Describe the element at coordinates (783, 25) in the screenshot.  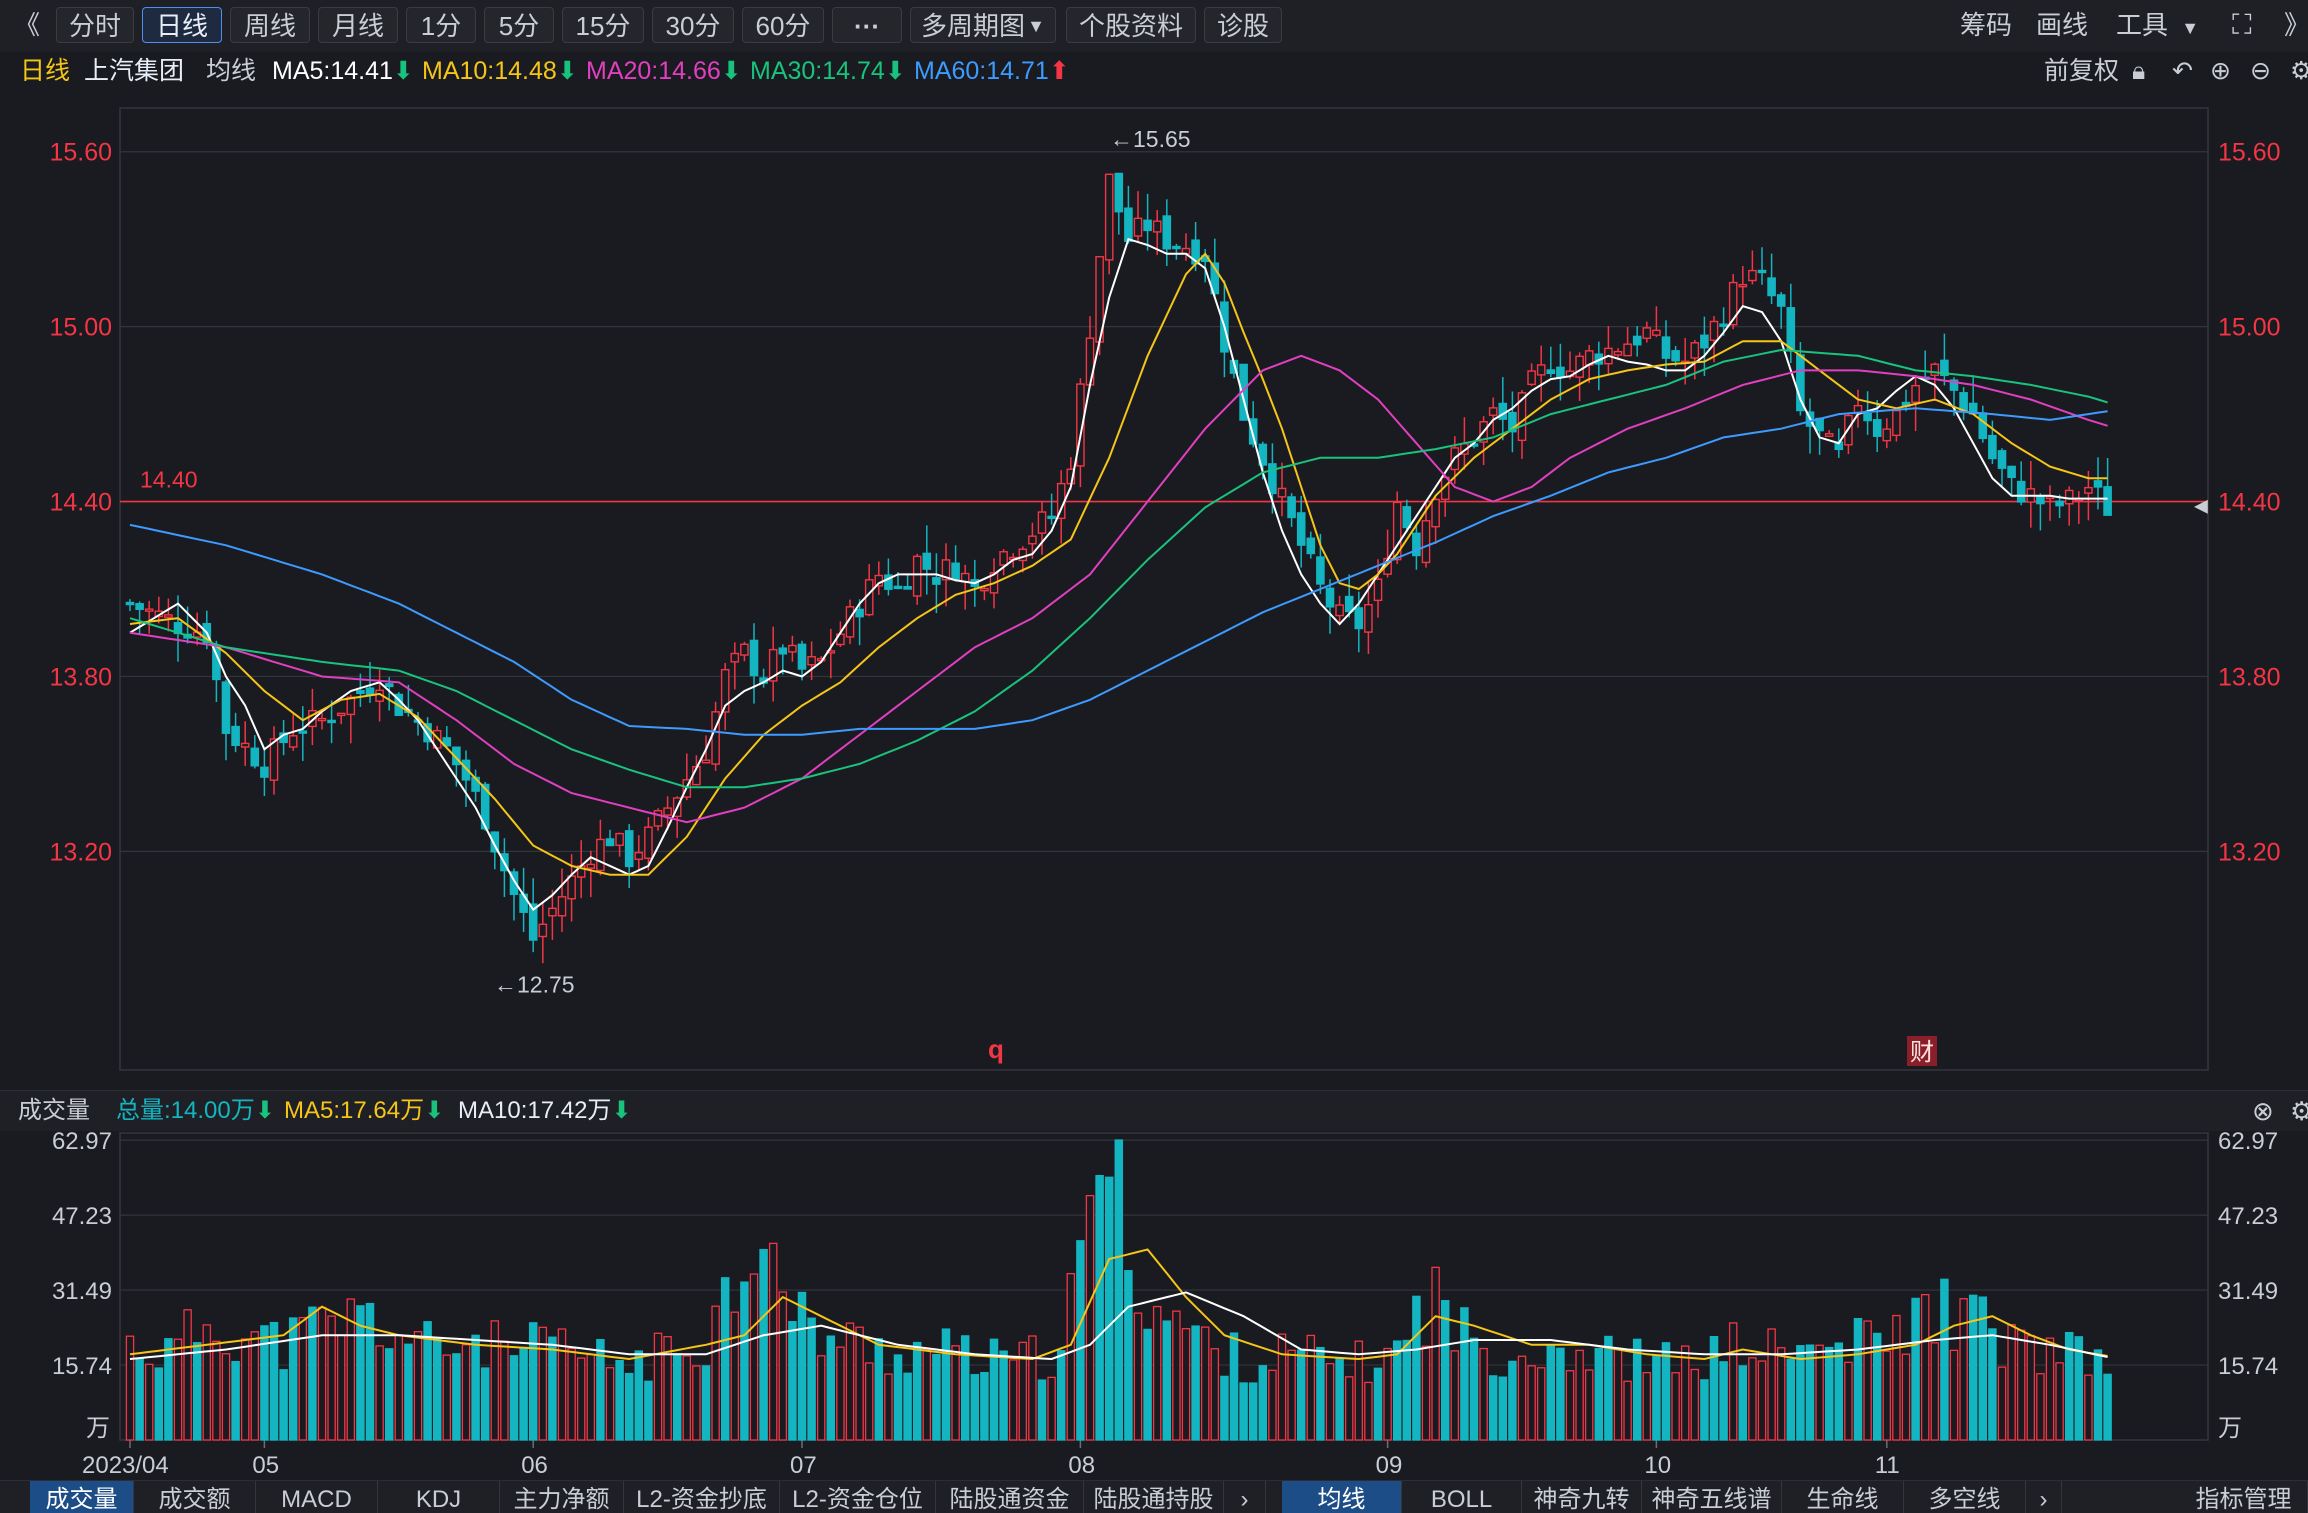
I see `period-60min: 60分` at that location.